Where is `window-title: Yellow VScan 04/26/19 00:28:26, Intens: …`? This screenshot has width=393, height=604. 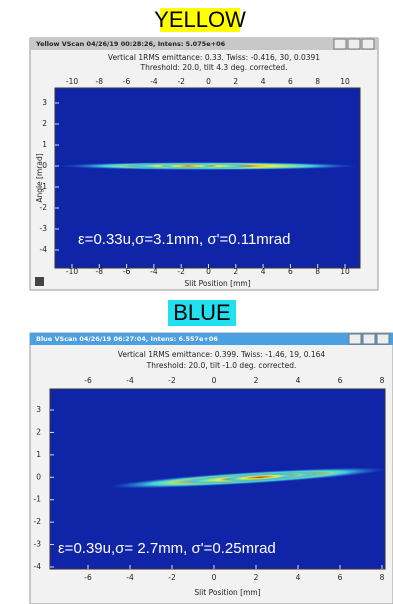 window-title: Yellow VScan 04/26/19 00:28:26, Intens: … is located at coordinates (130, 44).